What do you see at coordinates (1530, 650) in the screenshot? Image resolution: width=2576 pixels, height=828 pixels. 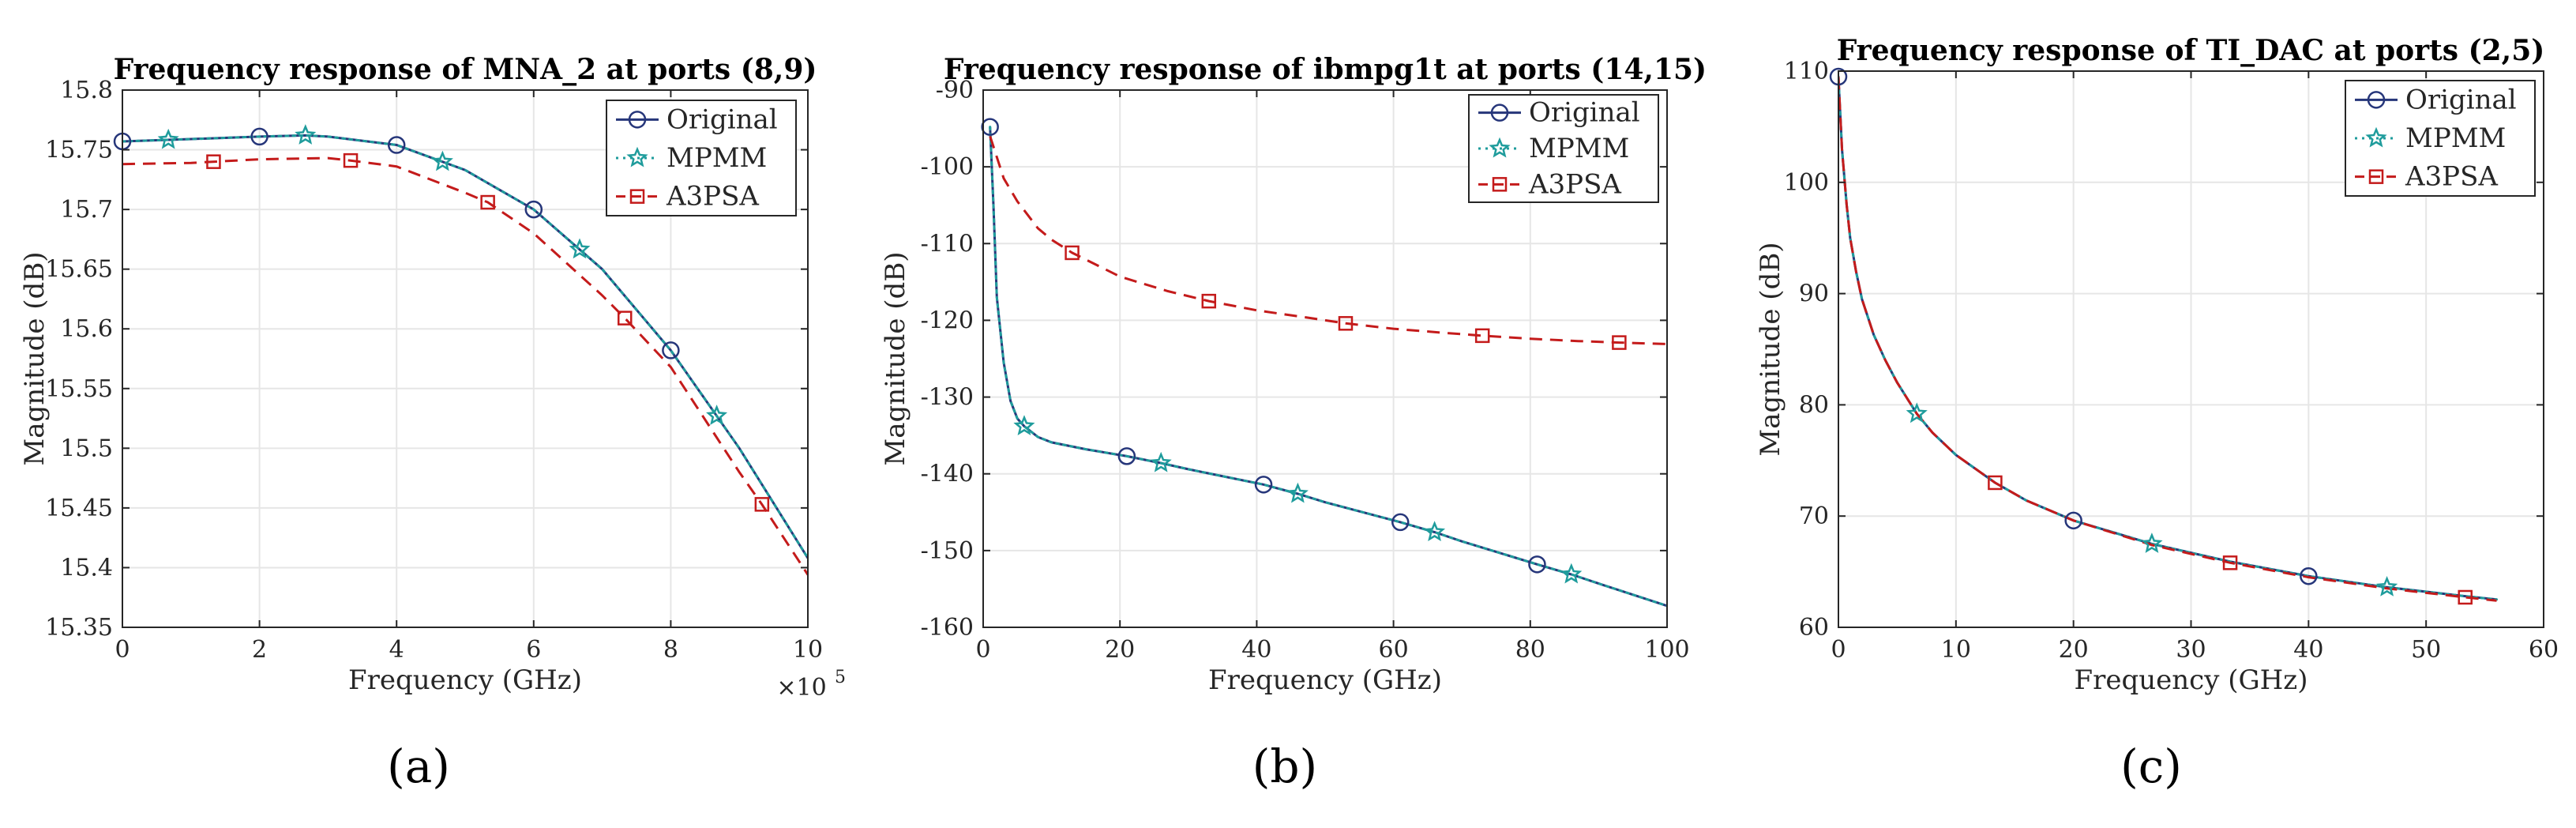 I see `x-tick-label: 80` at bounding box center [1530, 650].